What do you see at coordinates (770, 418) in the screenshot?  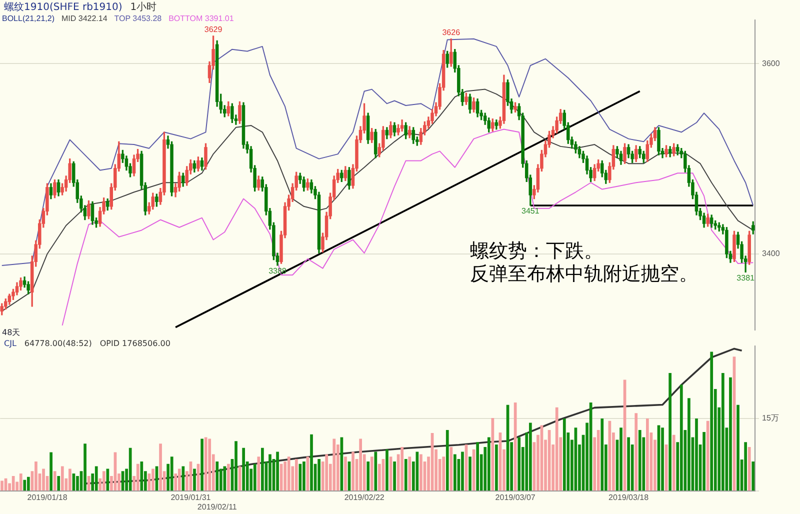 I see `y-tick-label: 15万` at bounding box center [770, 418].